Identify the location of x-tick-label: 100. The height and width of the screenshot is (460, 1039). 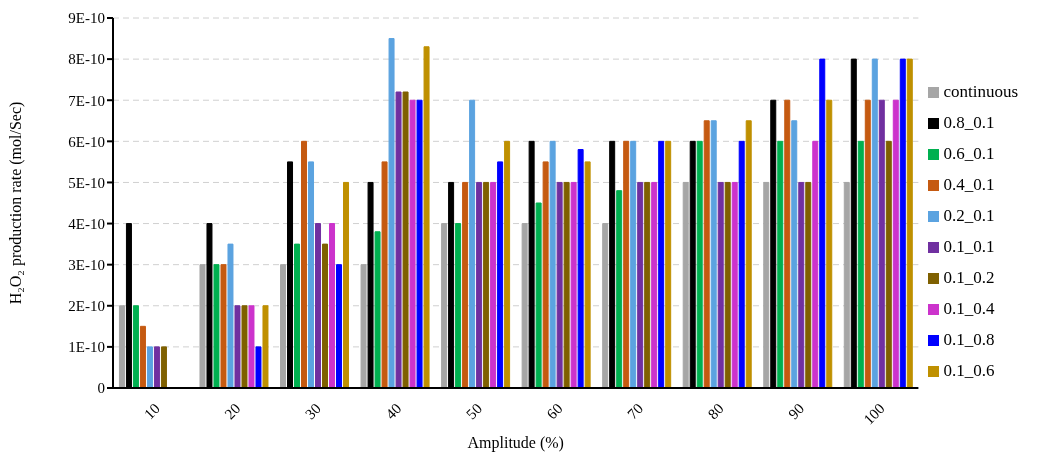
(874, 414).